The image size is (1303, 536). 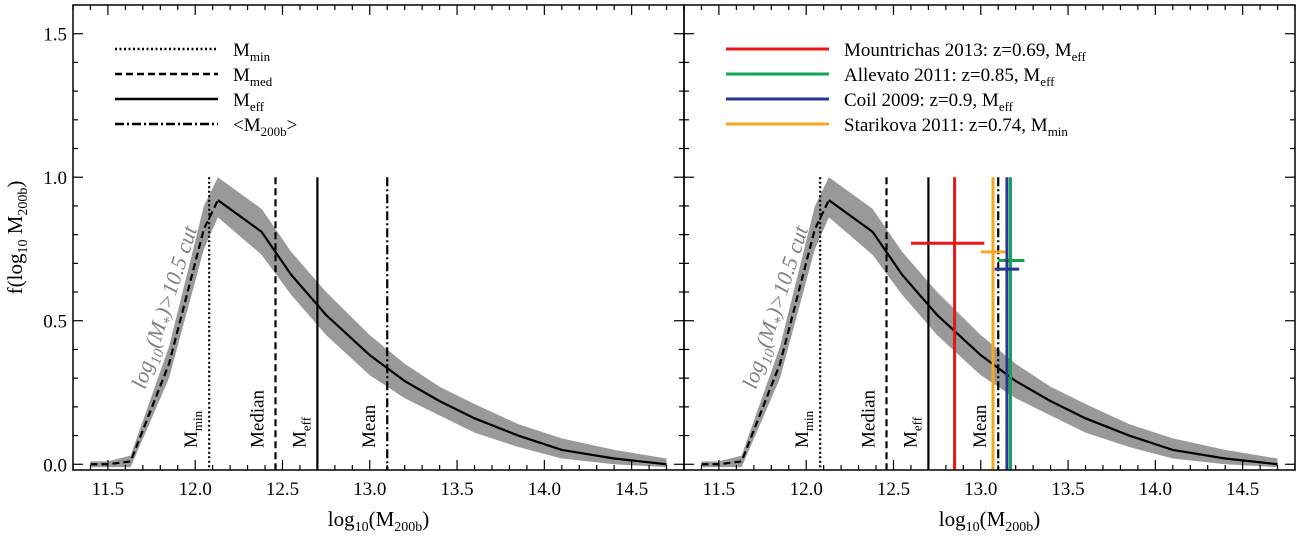 What do you see at coordinates (55, 35) in the screenshot?
I see `y-tick-label: 1.5` at bounding box center [55, 35].